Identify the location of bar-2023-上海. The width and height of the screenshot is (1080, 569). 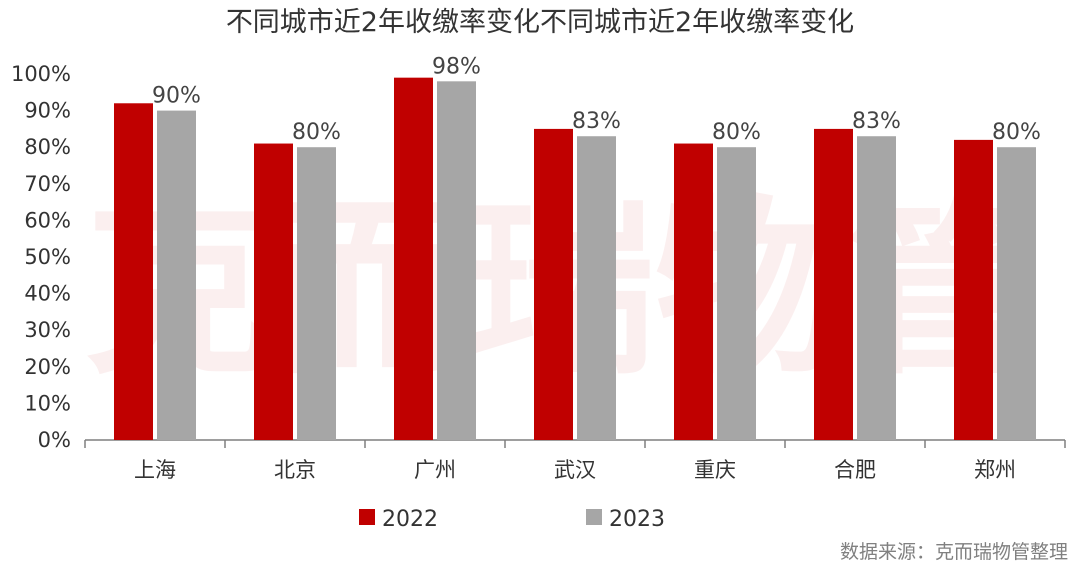
(176, 275).